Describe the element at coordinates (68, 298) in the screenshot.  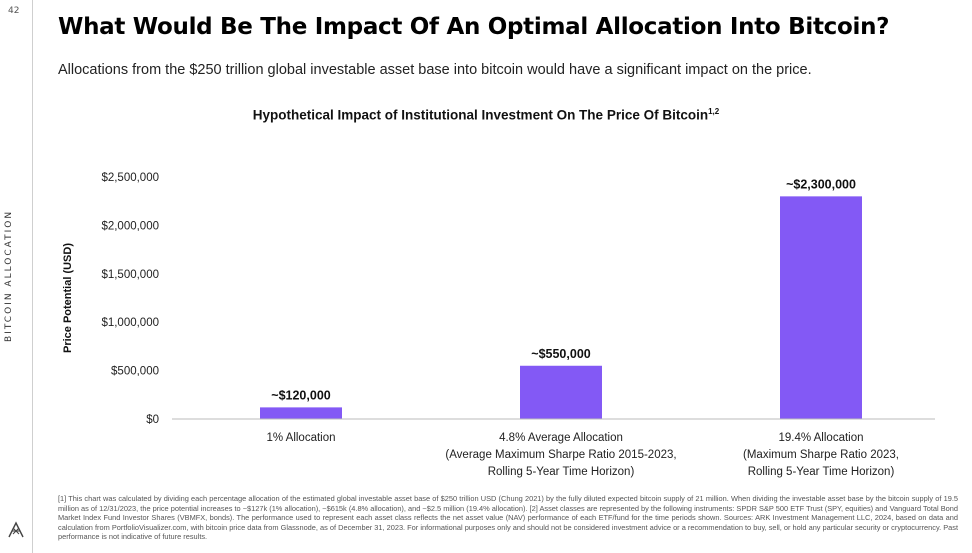
I see `y-axis-label: Price Potential (USD)` at that location.